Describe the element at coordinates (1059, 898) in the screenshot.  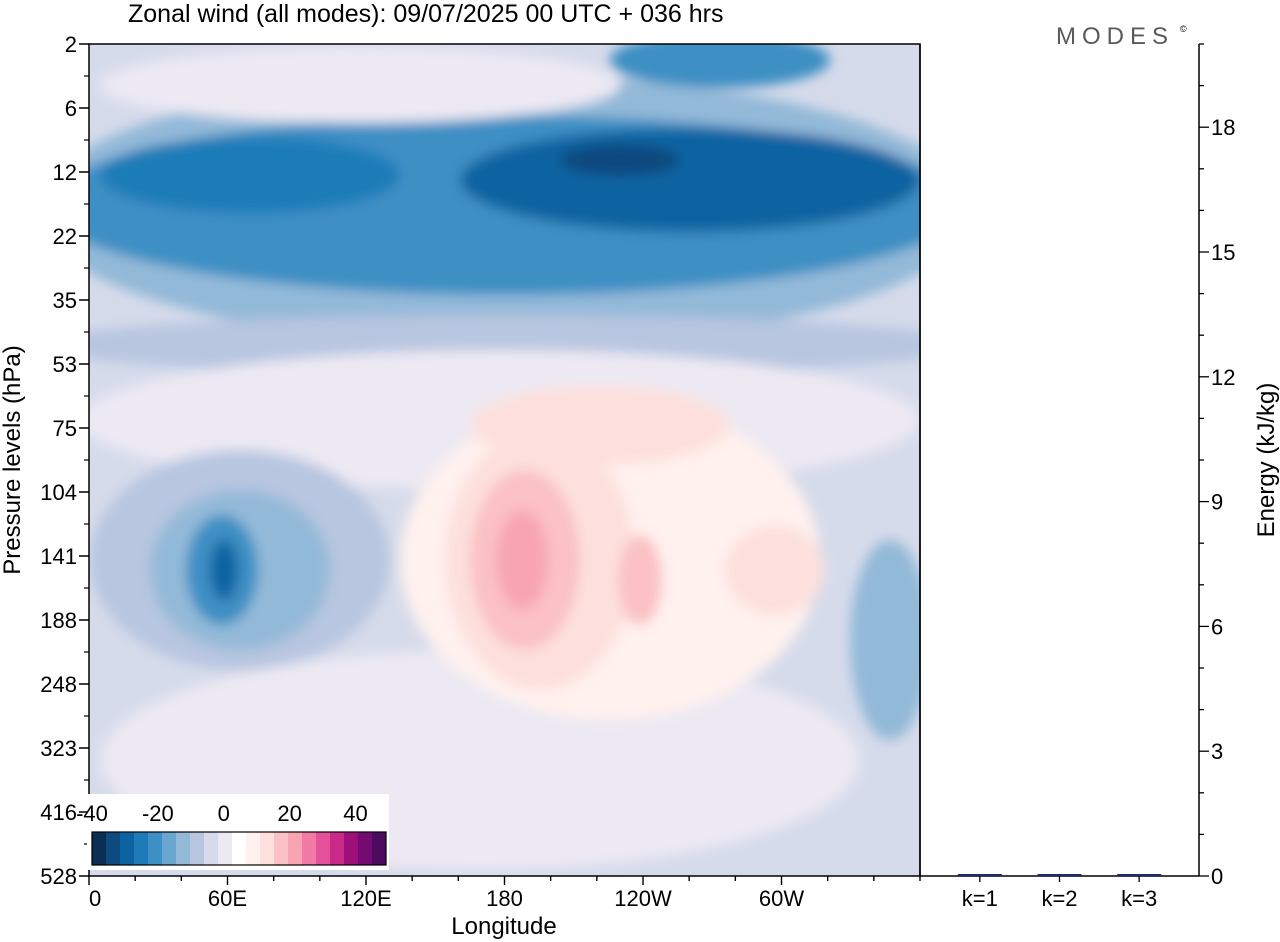
I see `bar-category-label: k=2` at that location.